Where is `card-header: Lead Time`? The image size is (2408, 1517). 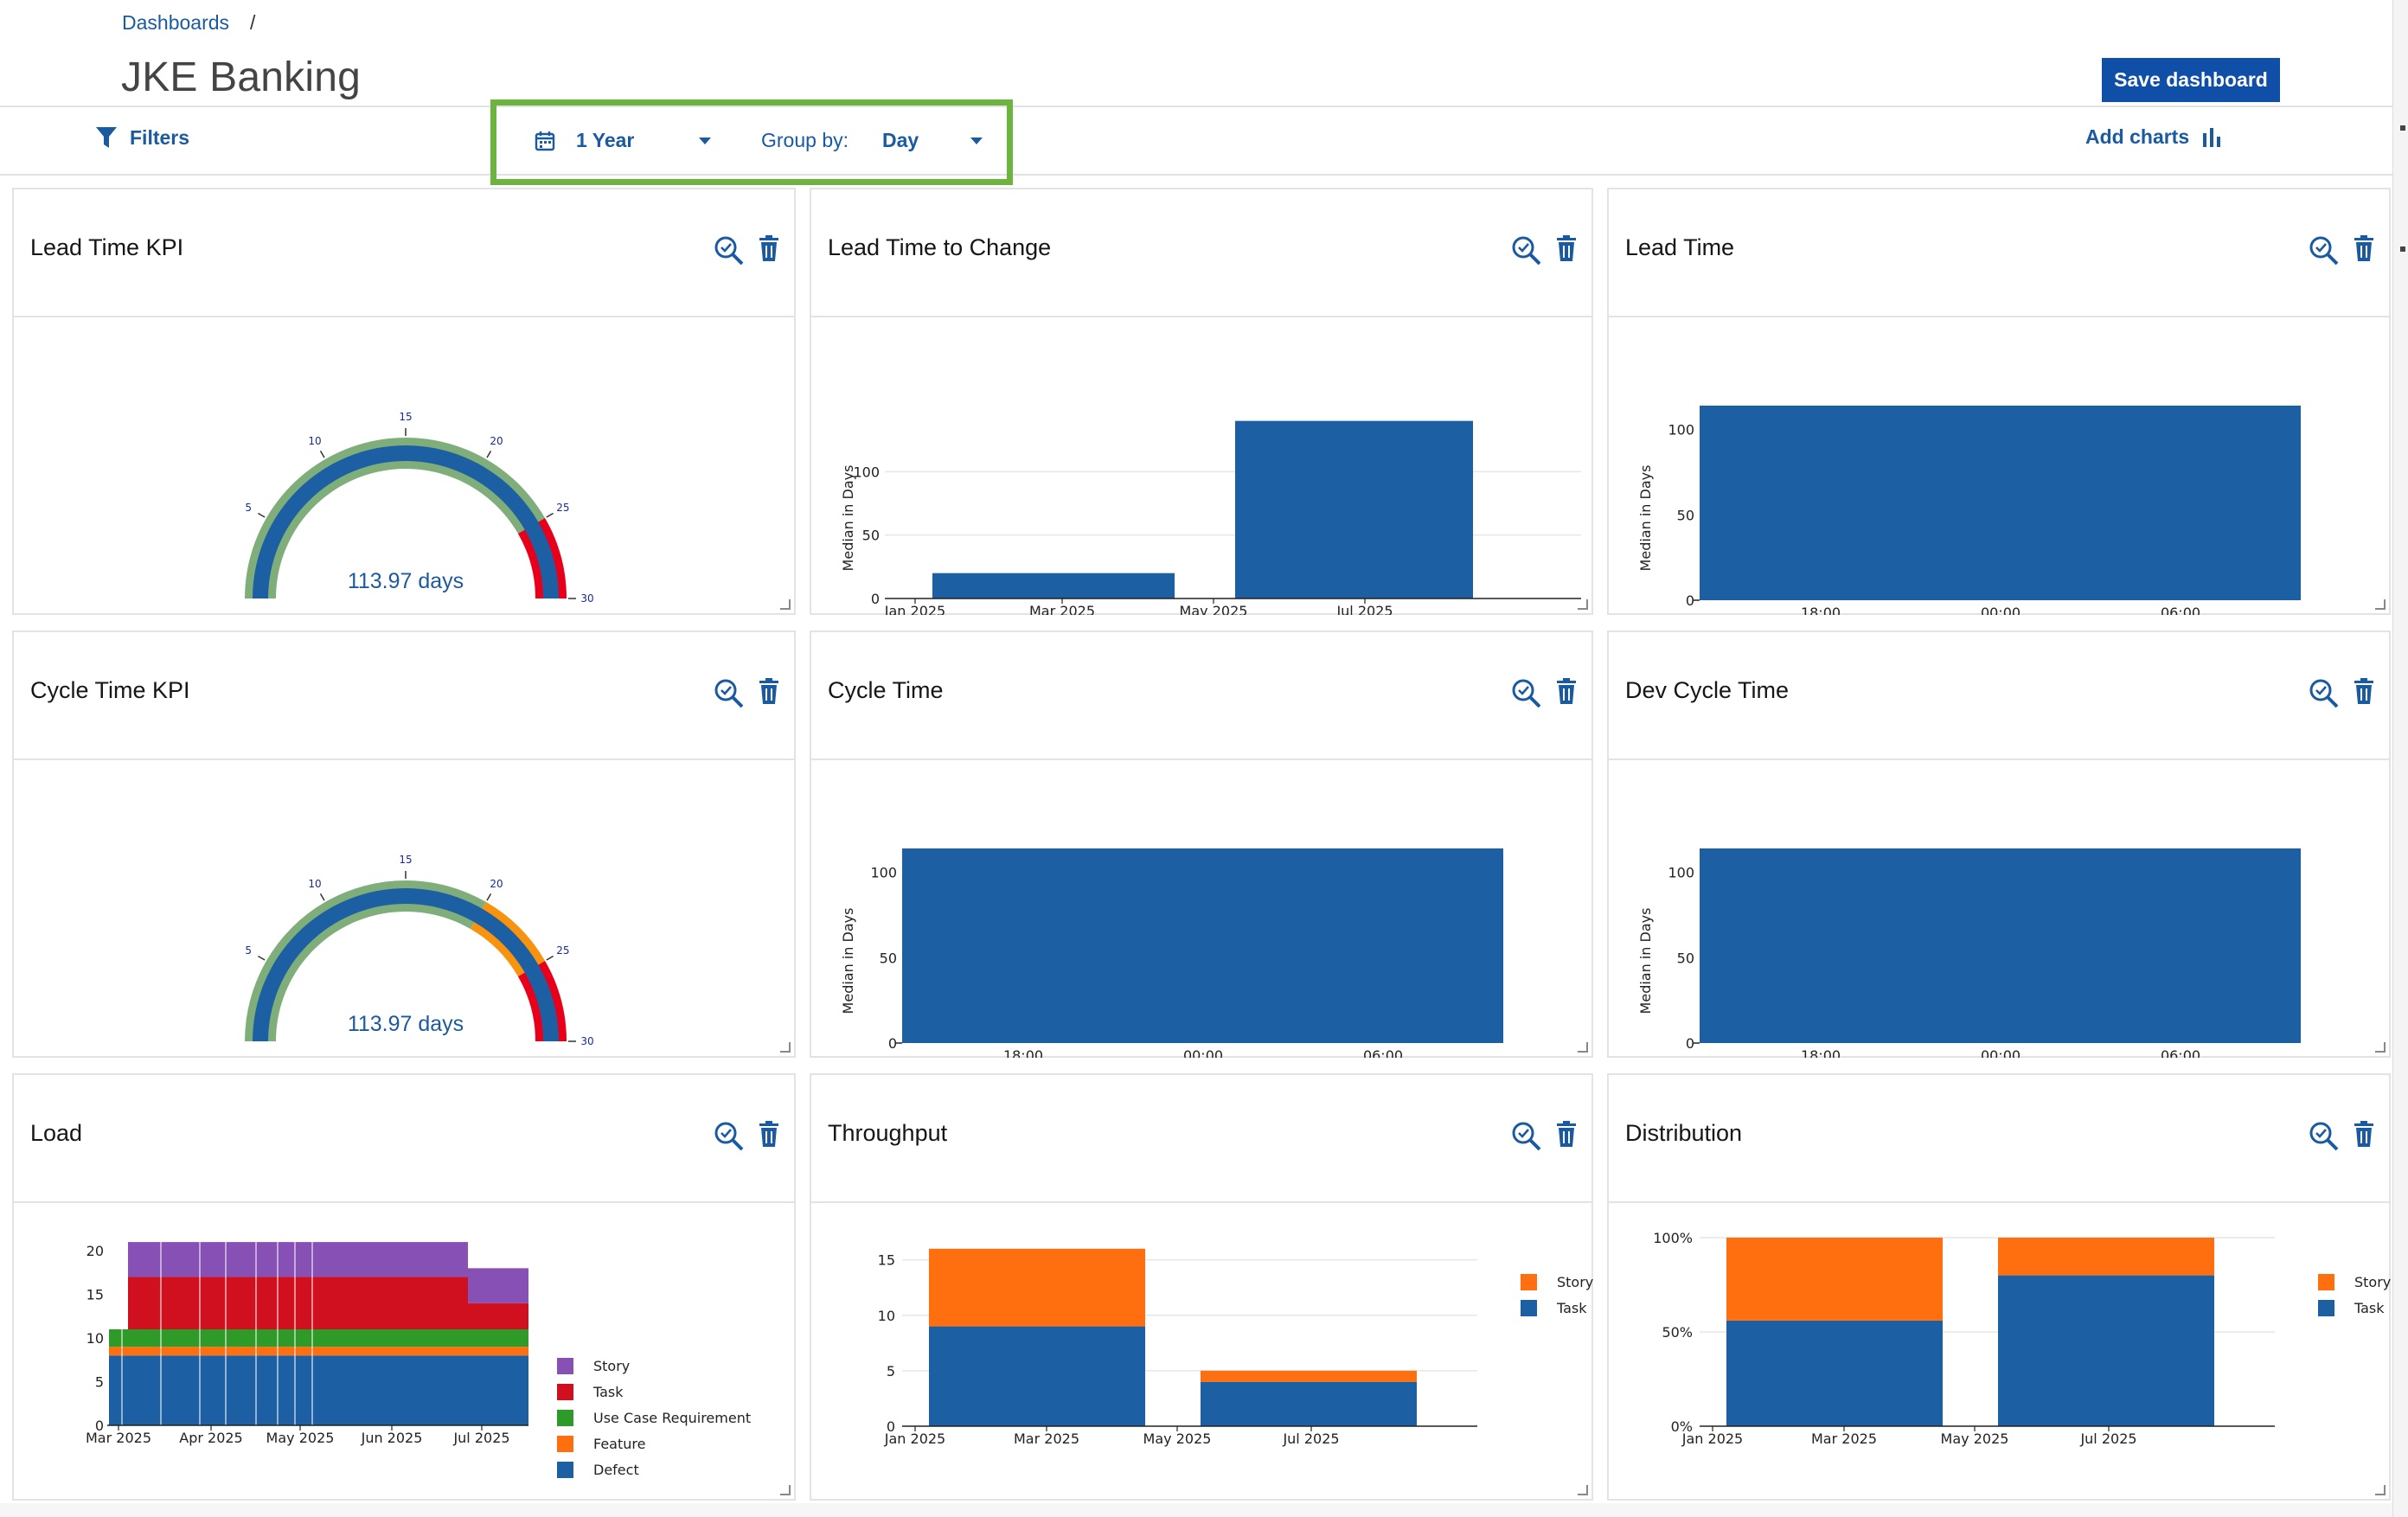
card-header: Lead Time is located at coordinates (1999, 253).